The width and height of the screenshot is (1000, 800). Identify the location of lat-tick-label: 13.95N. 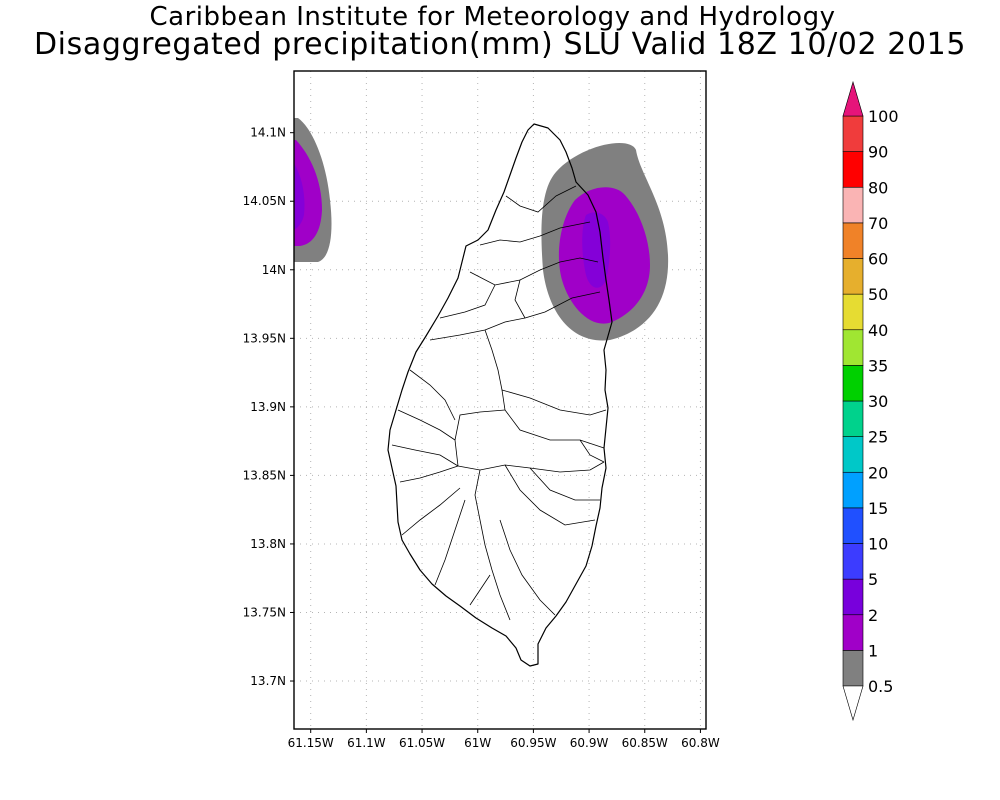
(264, 338).